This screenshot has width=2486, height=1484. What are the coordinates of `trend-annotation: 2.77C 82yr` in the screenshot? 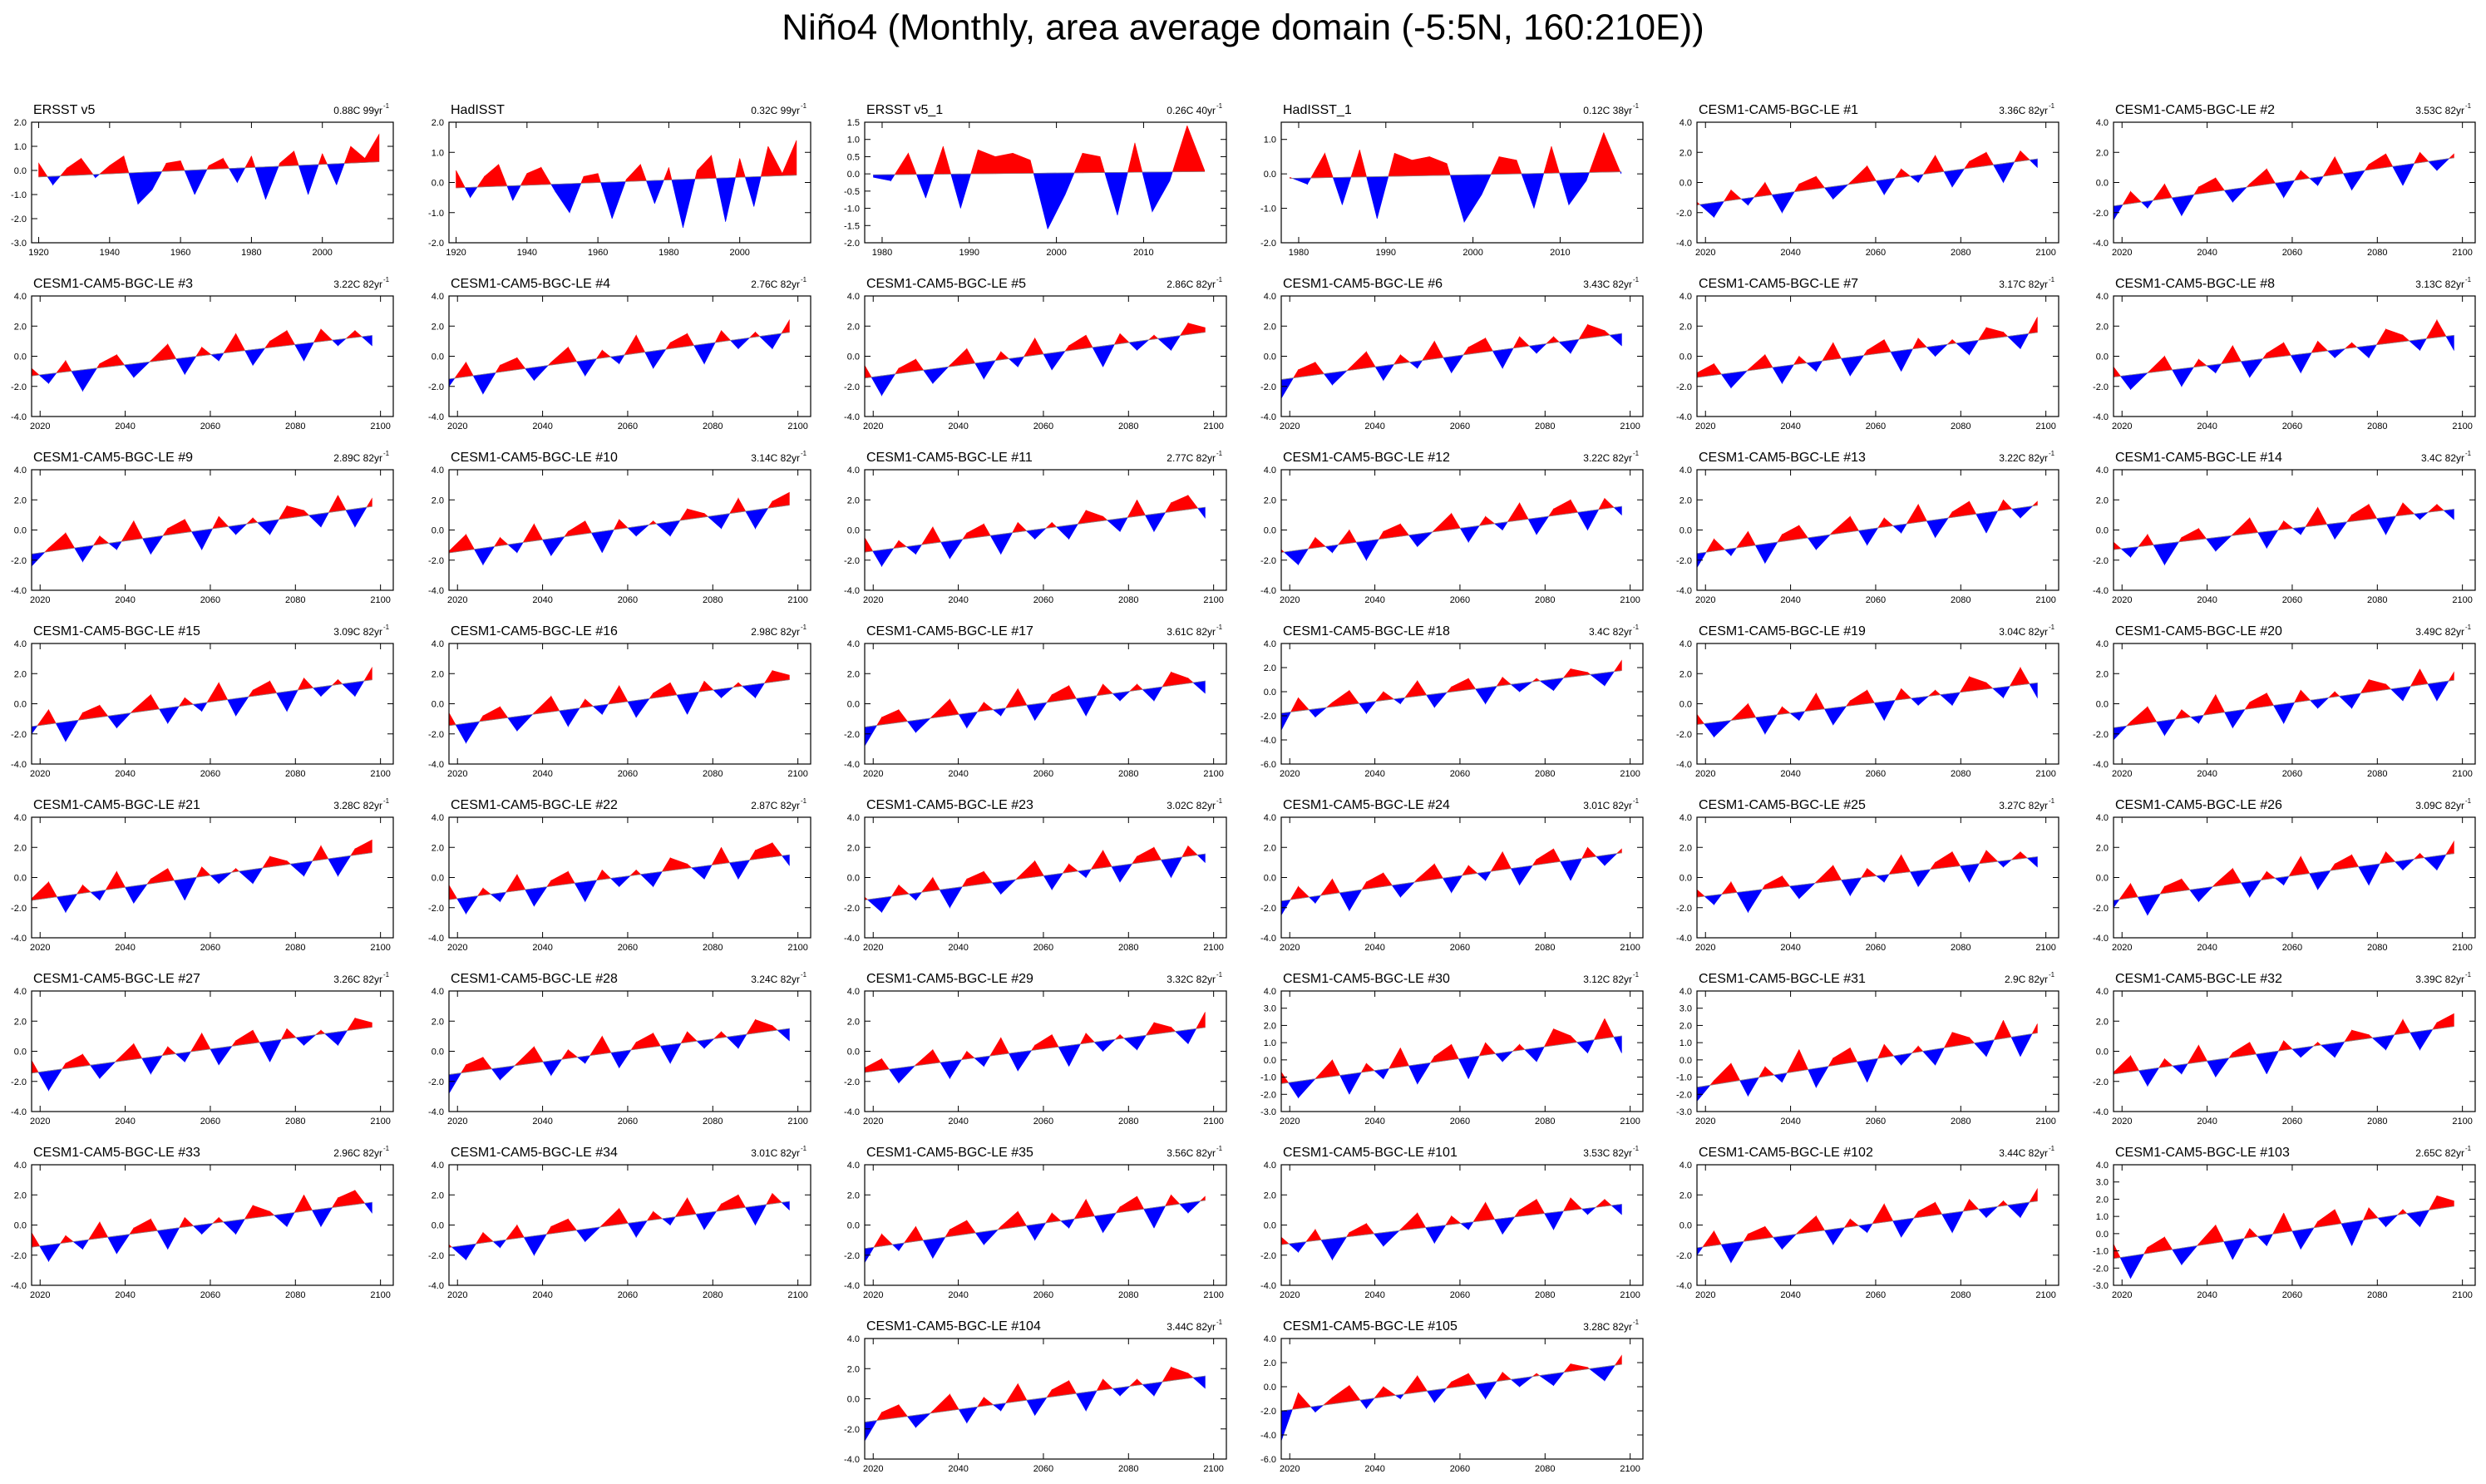 It's located at (1191, 458).